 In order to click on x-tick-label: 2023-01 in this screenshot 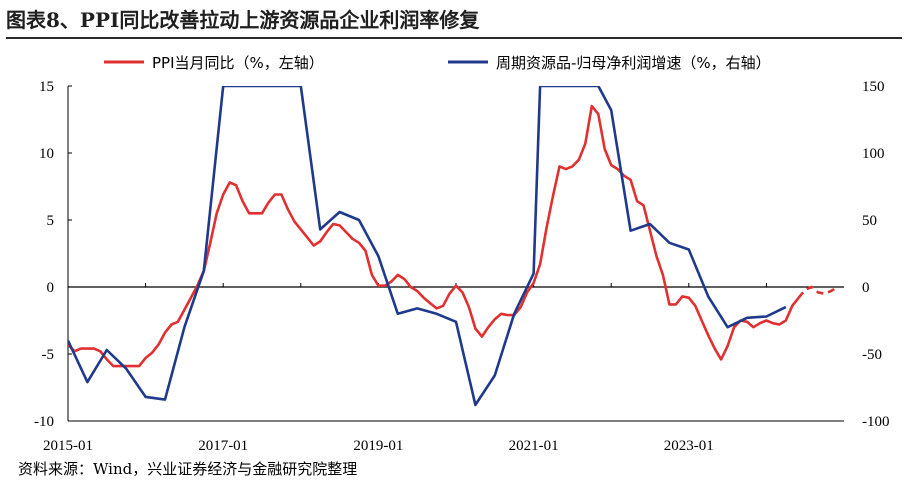, I will do `click(689, 446)`.